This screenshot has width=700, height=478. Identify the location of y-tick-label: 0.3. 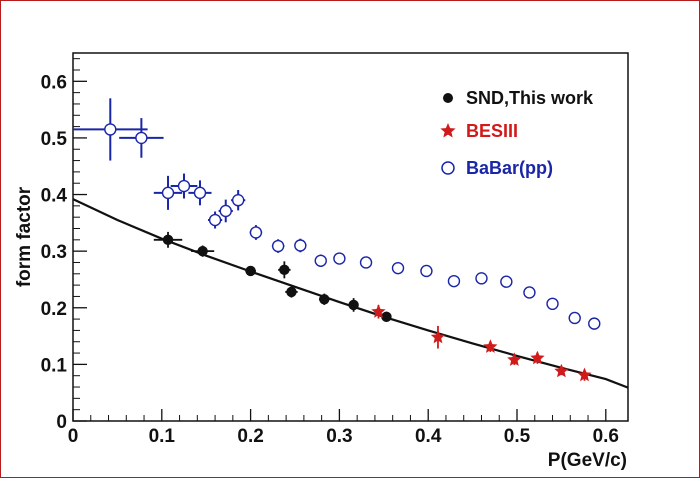
(54, 252).